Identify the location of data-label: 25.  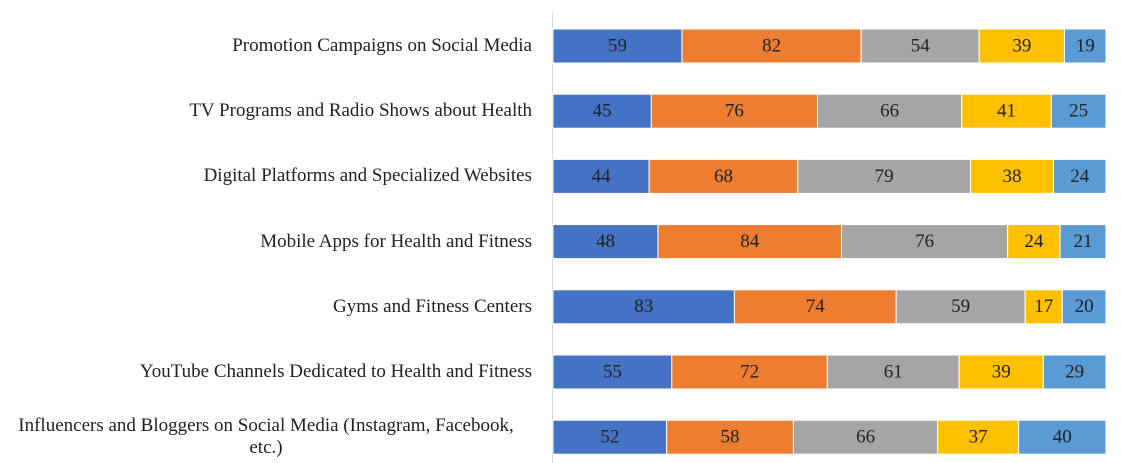
(1078, 111).